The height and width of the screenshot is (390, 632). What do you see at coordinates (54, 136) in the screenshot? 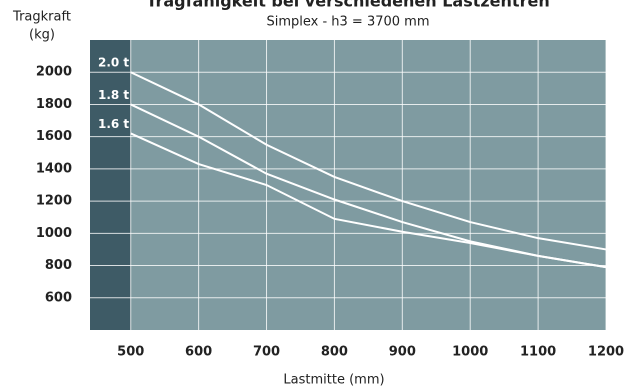
I see `y-tick-label: 1600` at bounding box center [54, 136].